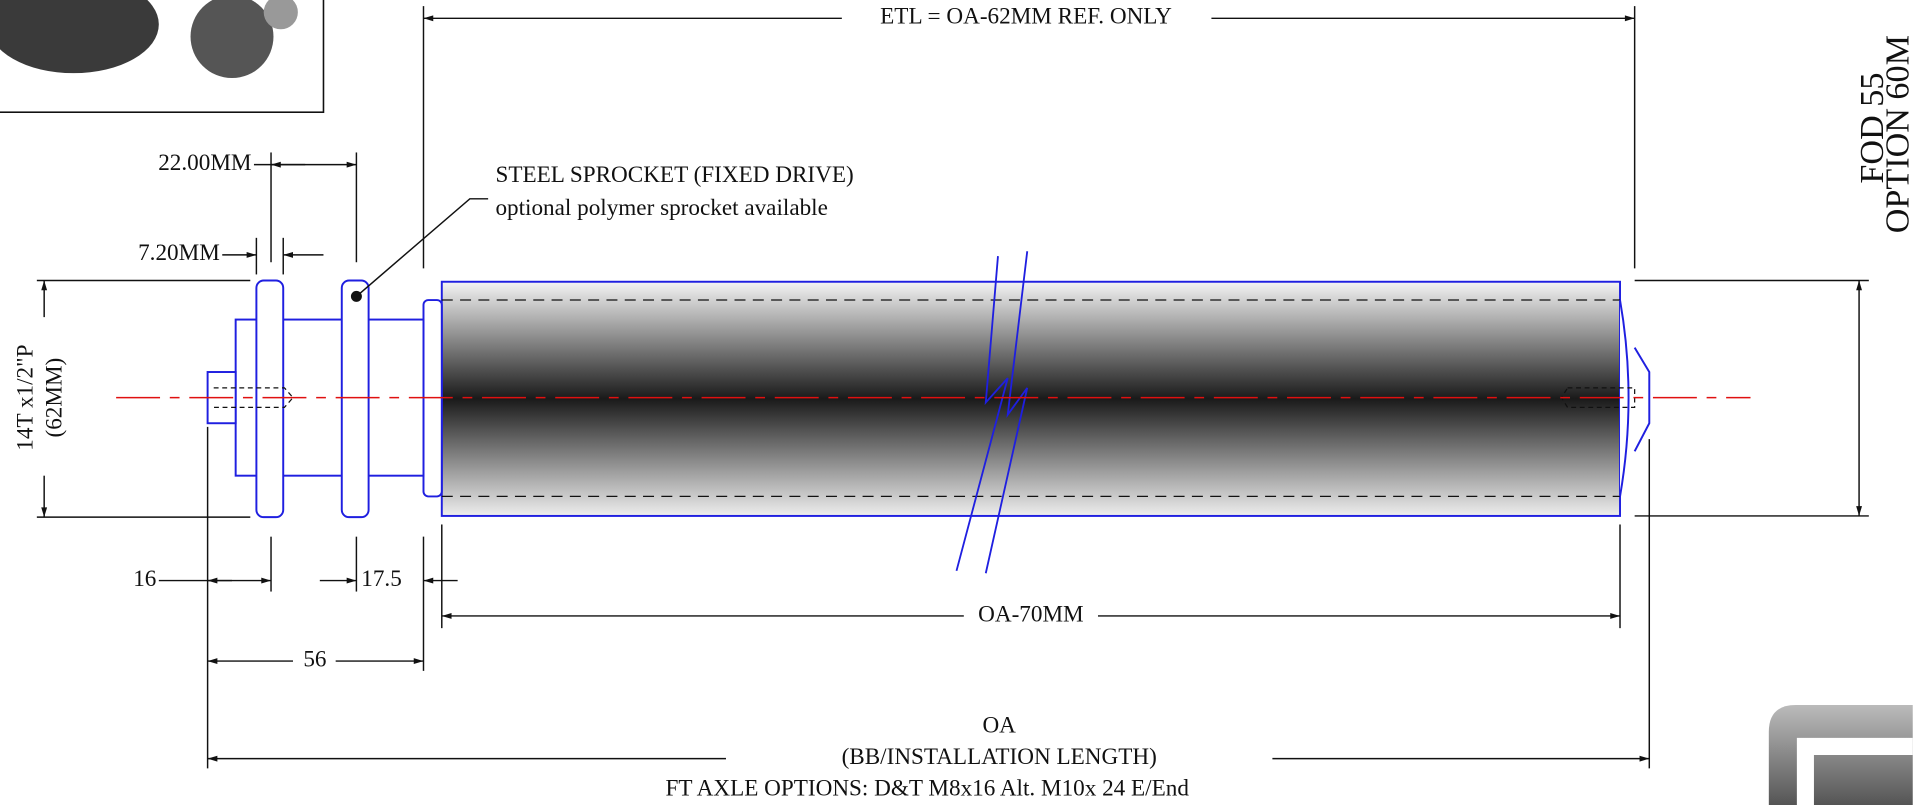 This screenshot has width=1913, height=805. Describe the element at coordinates (144, 579) in the screenshot. I see `dim-label: 16` at that location.